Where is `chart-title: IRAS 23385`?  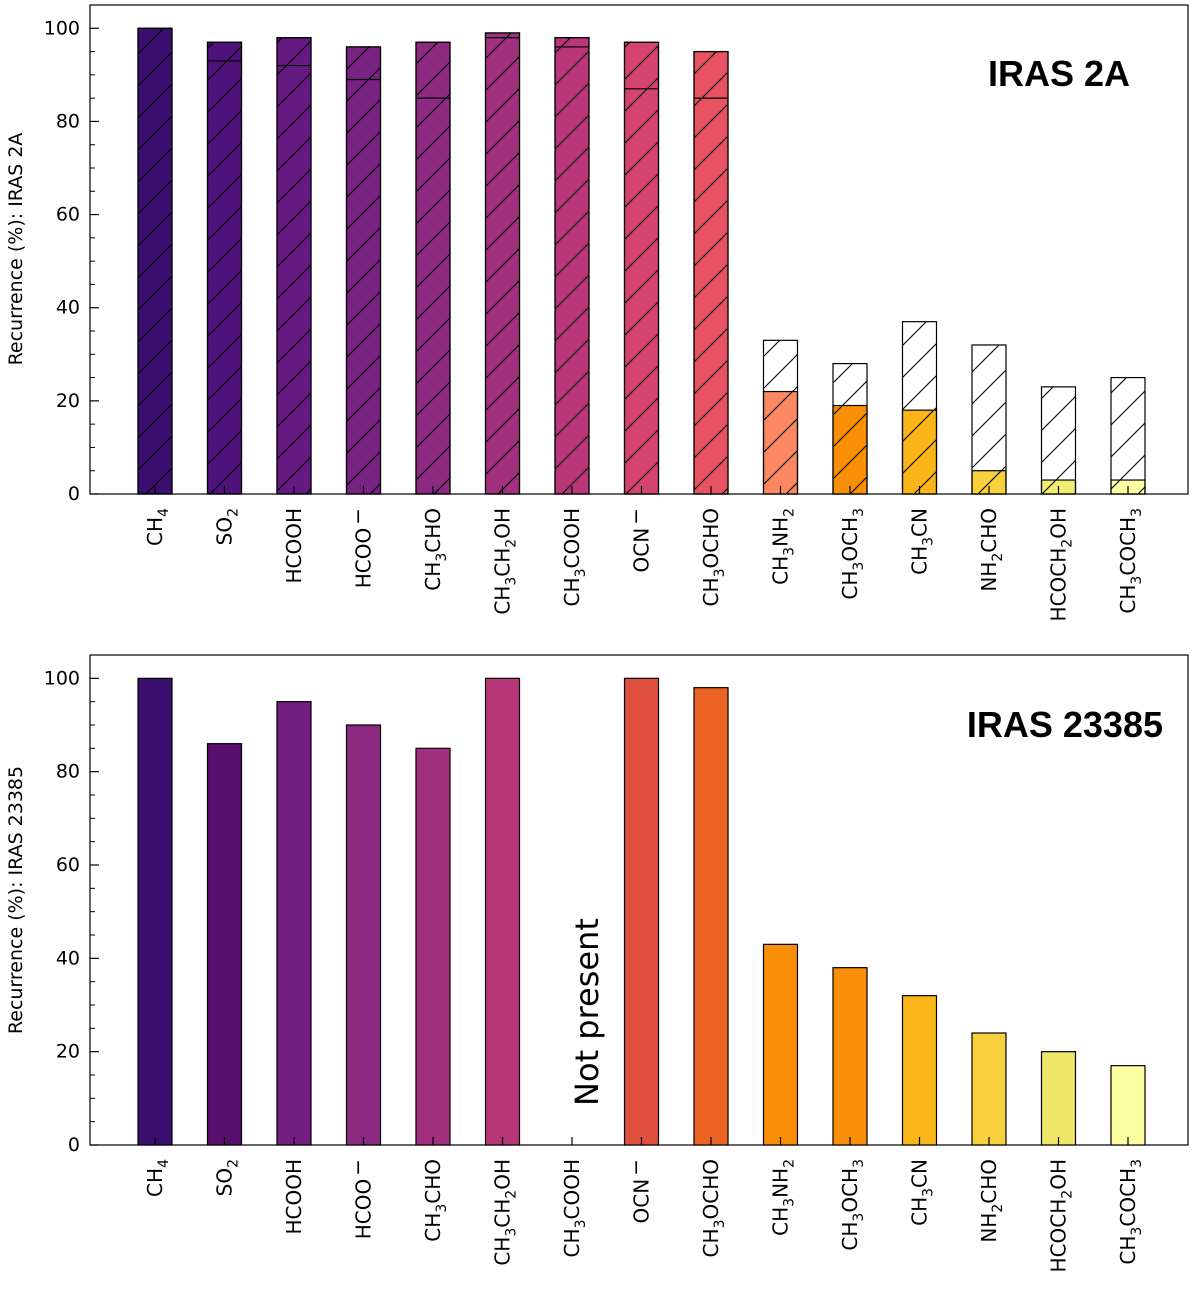
chart-title: IRAS 23385 is located at coordinates (1065, 724).